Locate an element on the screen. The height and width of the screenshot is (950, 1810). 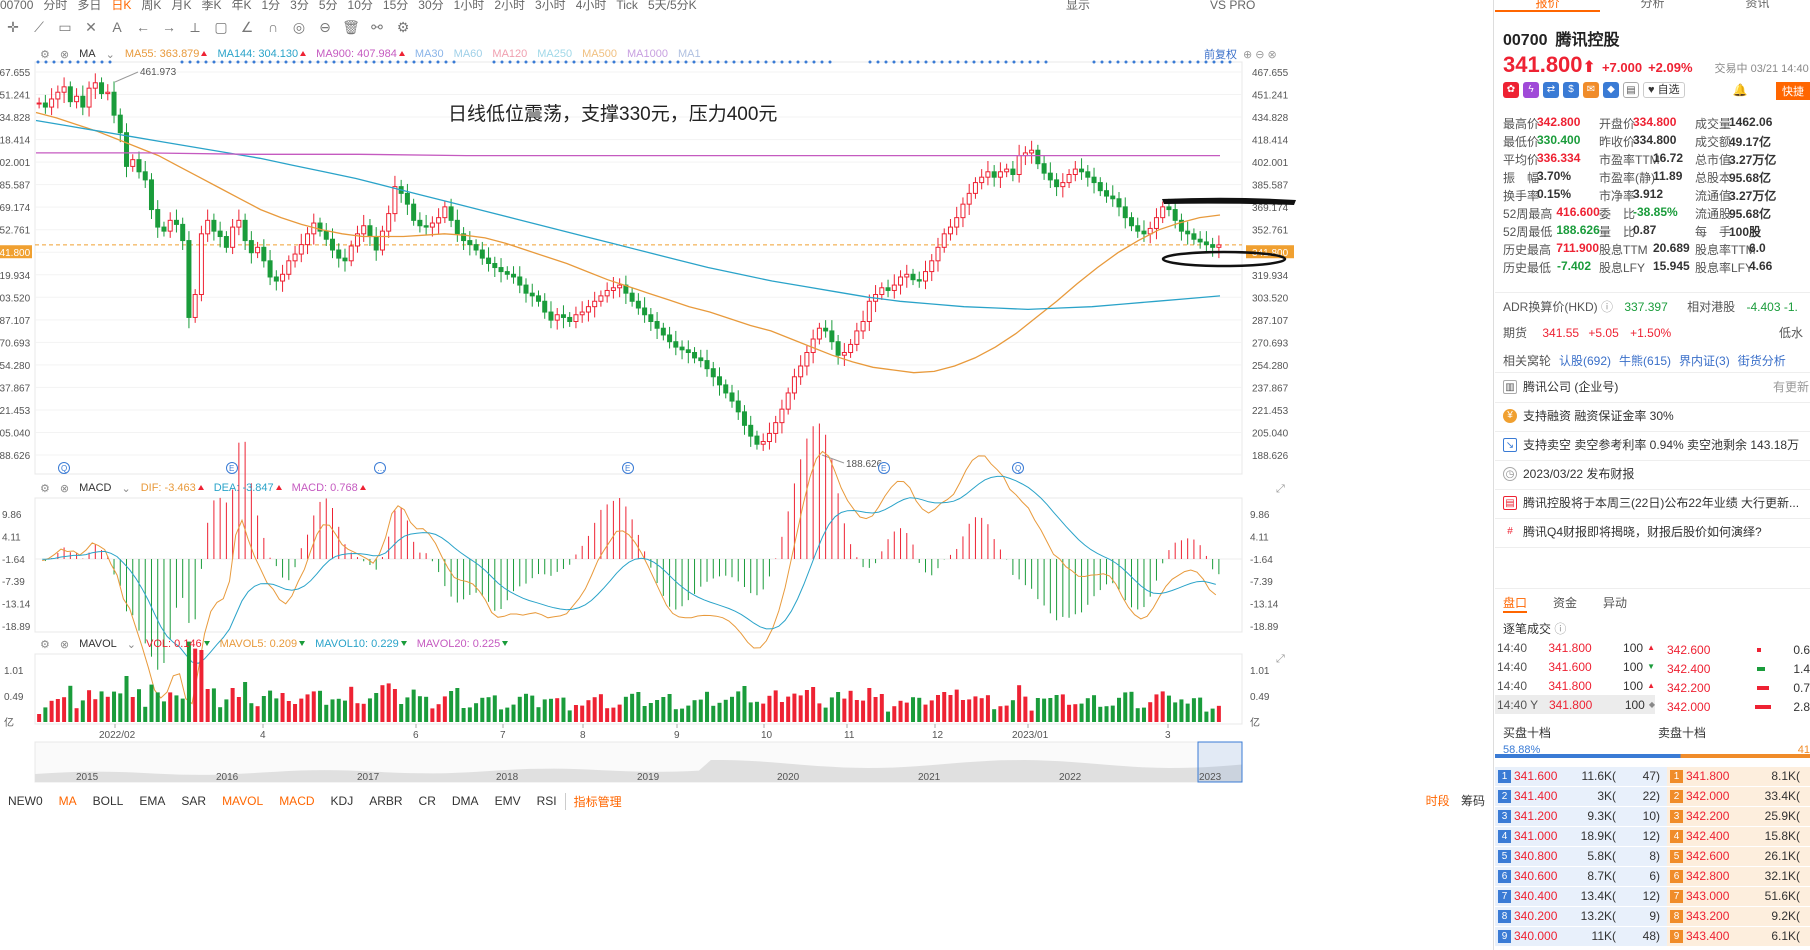
bid-level: 5 340.800 5.8K(8) is located at coordinates (1581, 856).